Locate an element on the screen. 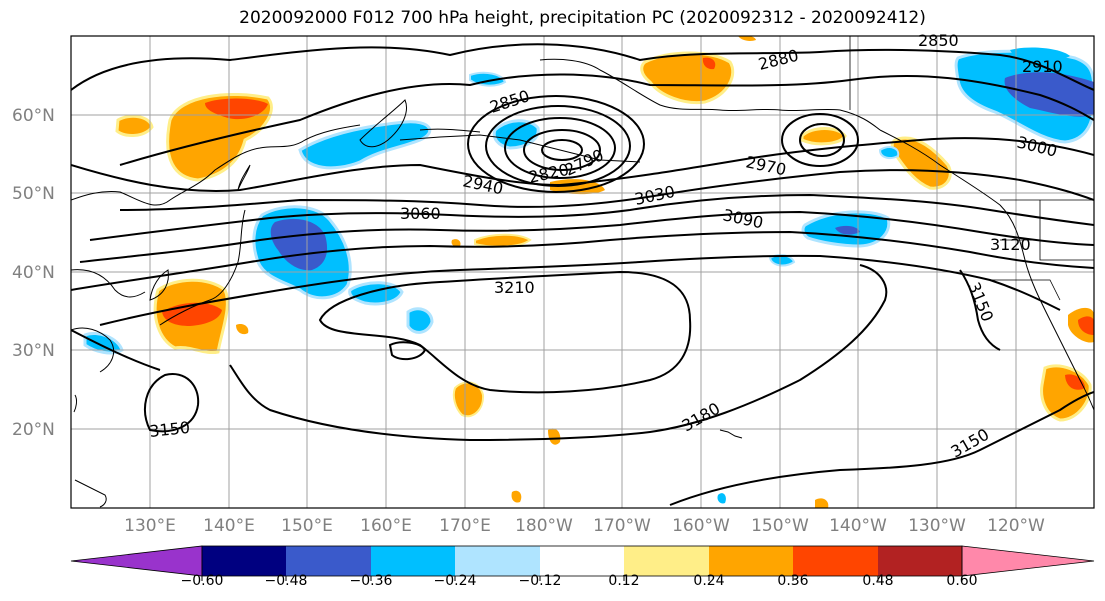 Image resolution: width=1105 pixels, height=601 pixels. lon-label: 170°W is located at coordinates (622, 526).